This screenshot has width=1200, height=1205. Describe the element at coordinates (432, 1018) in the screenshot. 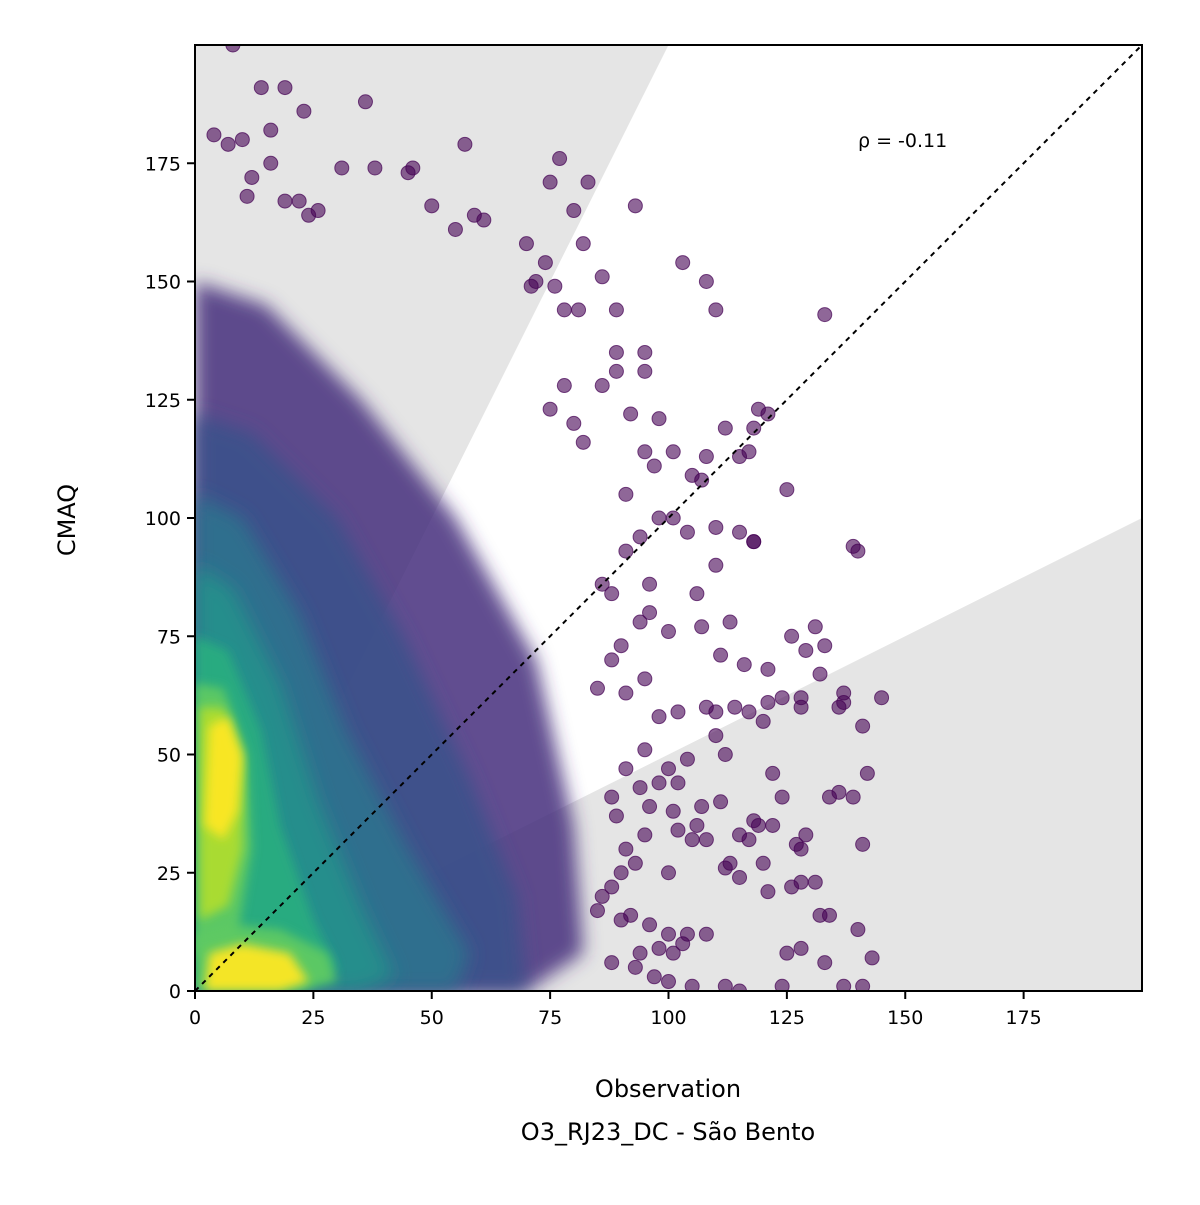

I see `x-tick-label: 50` at that location.